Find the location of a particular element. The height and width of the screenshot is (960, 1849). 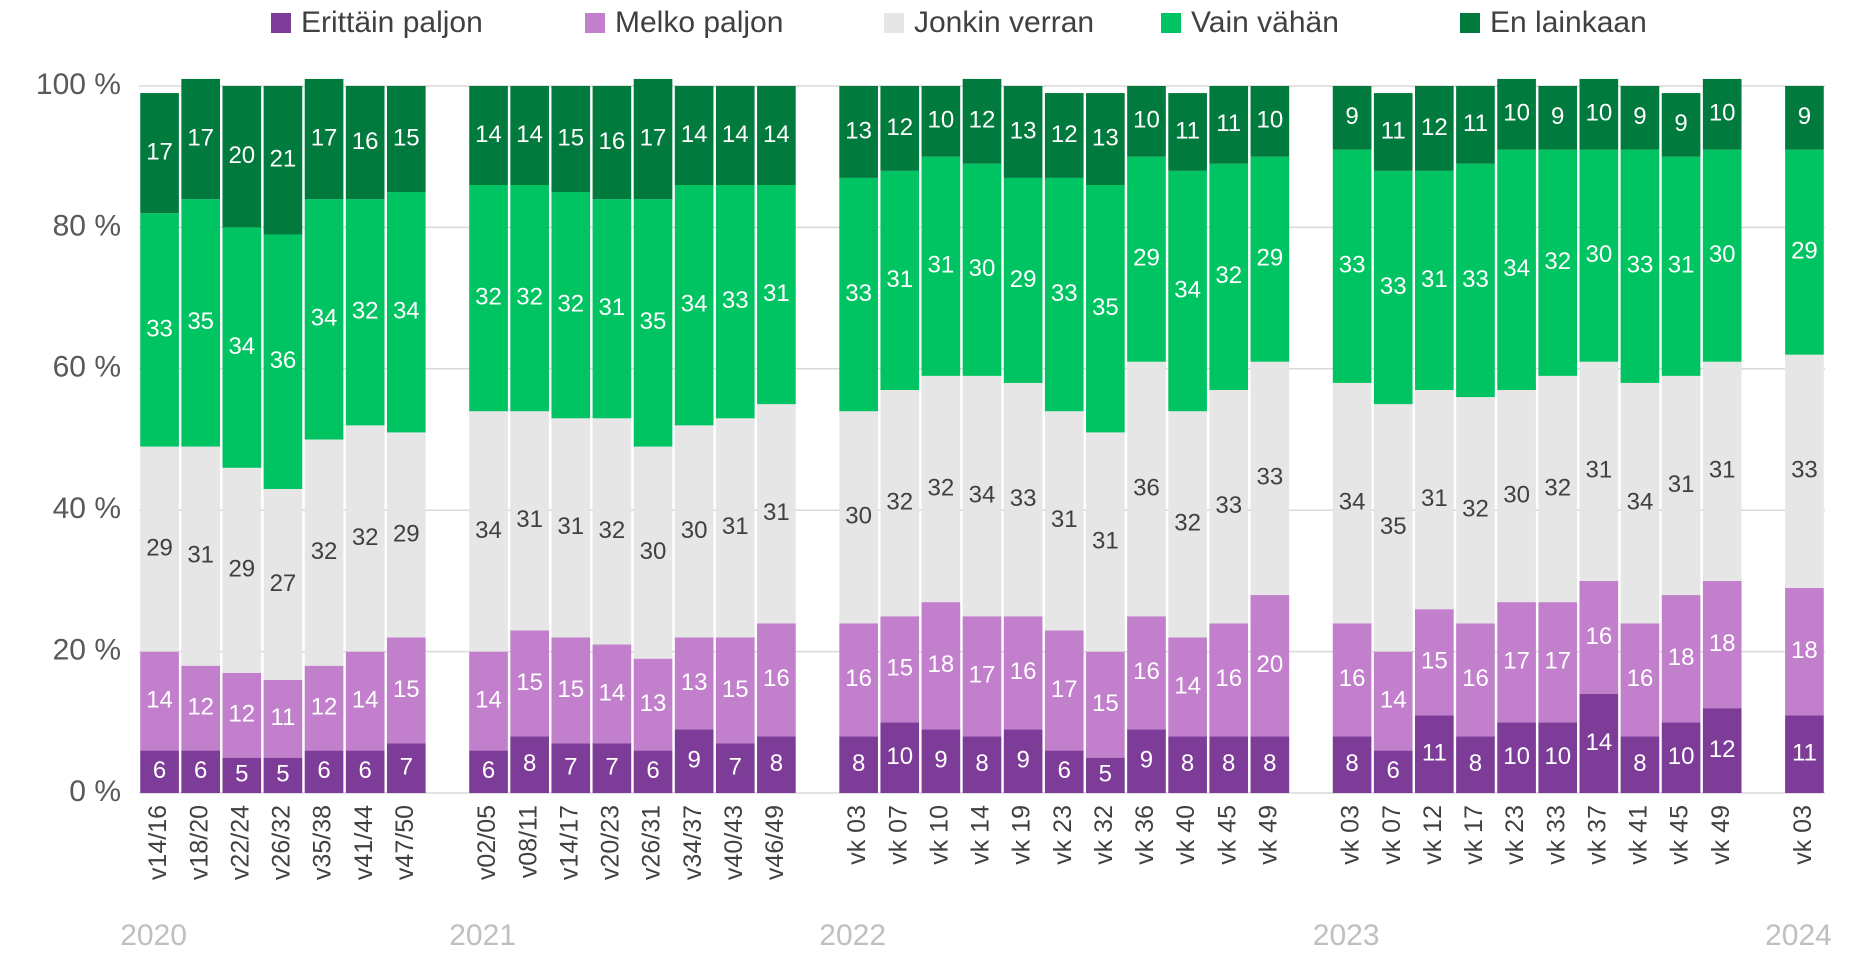

group-label: 2024 is located at coordinates (1798, 935).